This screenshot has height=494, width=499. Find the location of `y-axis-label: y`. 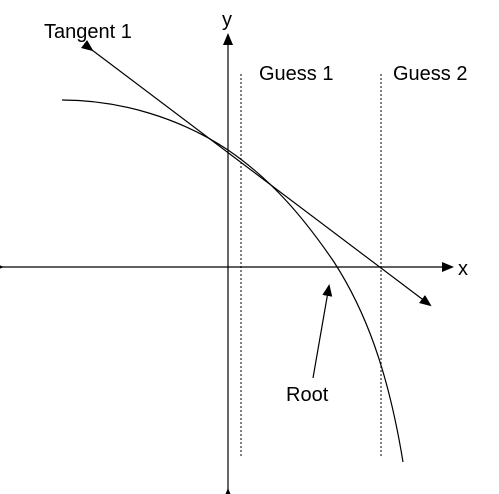

y-axis-label: y is located at coordinates (227, 20).